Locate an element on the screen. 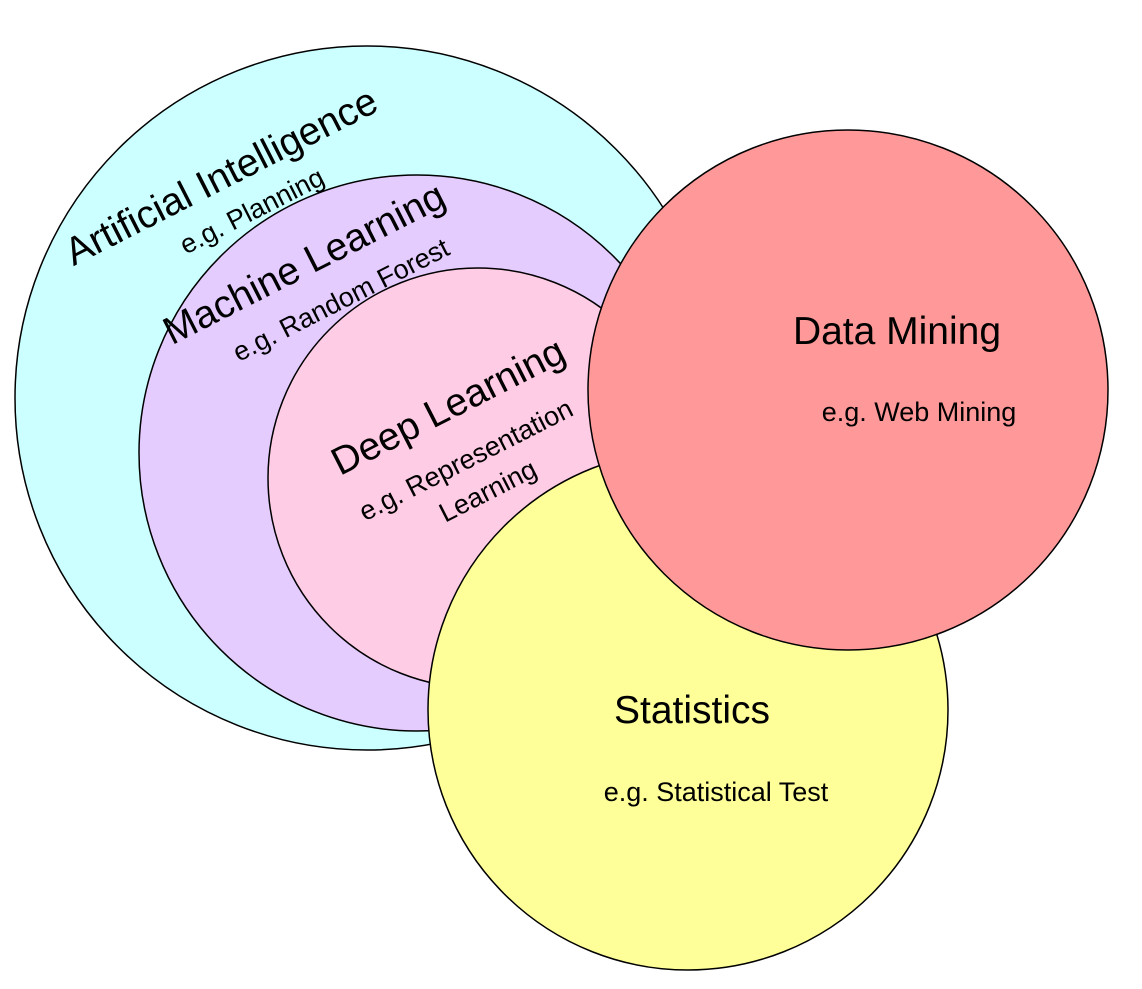  statistics-example: e.g. Statistical Test is located at coordinates (716, 792).